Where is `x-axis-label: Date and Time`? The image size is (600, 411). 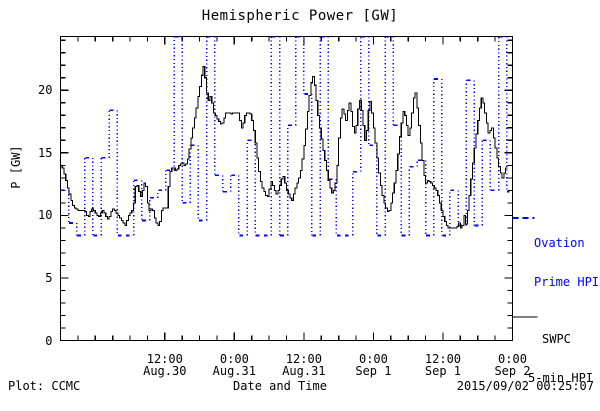
x-axis-label: Date and Time is located at coordinates (280, 386).